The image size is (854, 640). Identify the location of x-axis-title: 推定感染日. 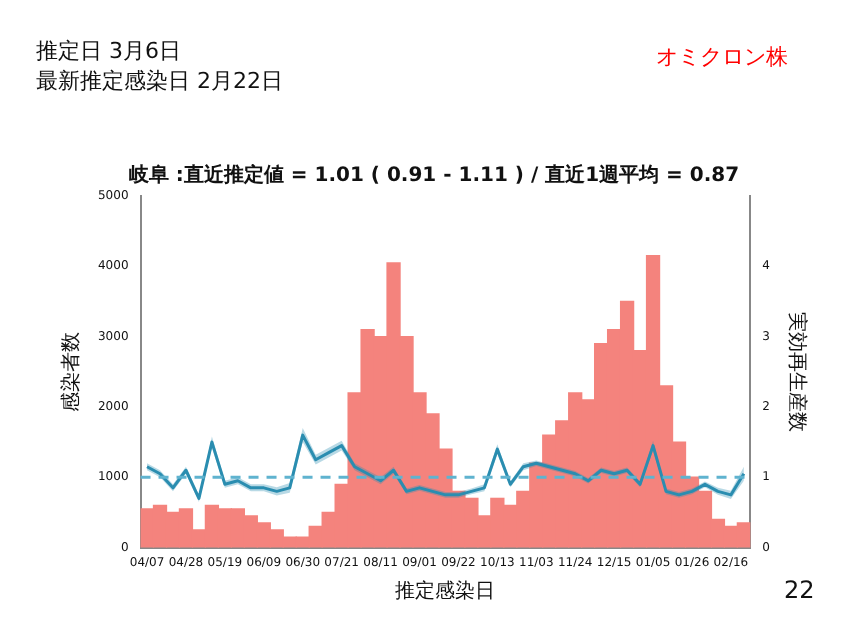
(445, 591).